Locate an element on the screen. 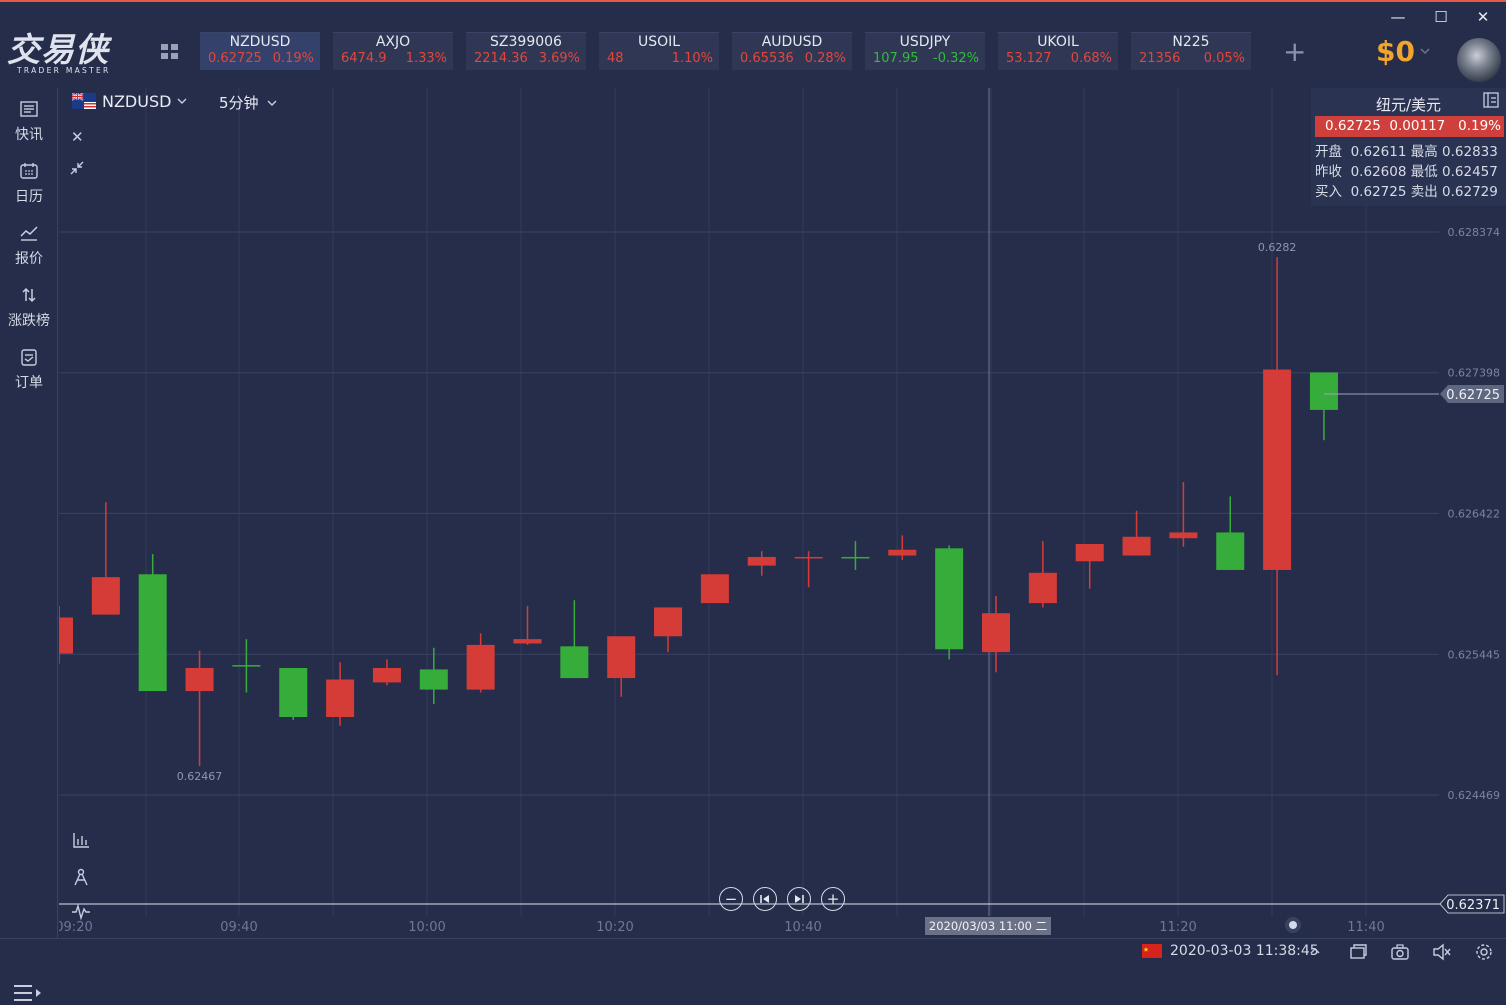  x-tick-label: 10:40 is located at coordinates (802, 927).